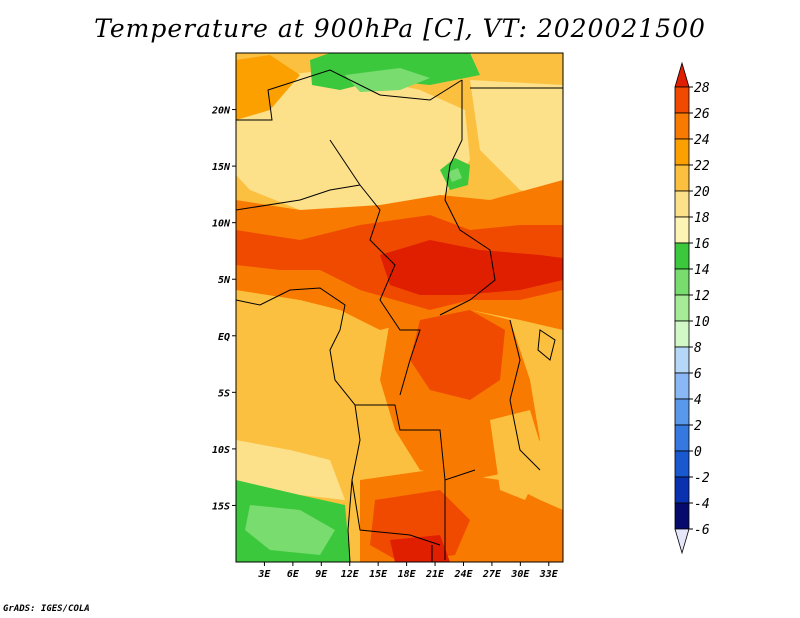 This screenshot has height=618, width=800. I want to click on lon-tick-label: 33E, so click(549, 574).